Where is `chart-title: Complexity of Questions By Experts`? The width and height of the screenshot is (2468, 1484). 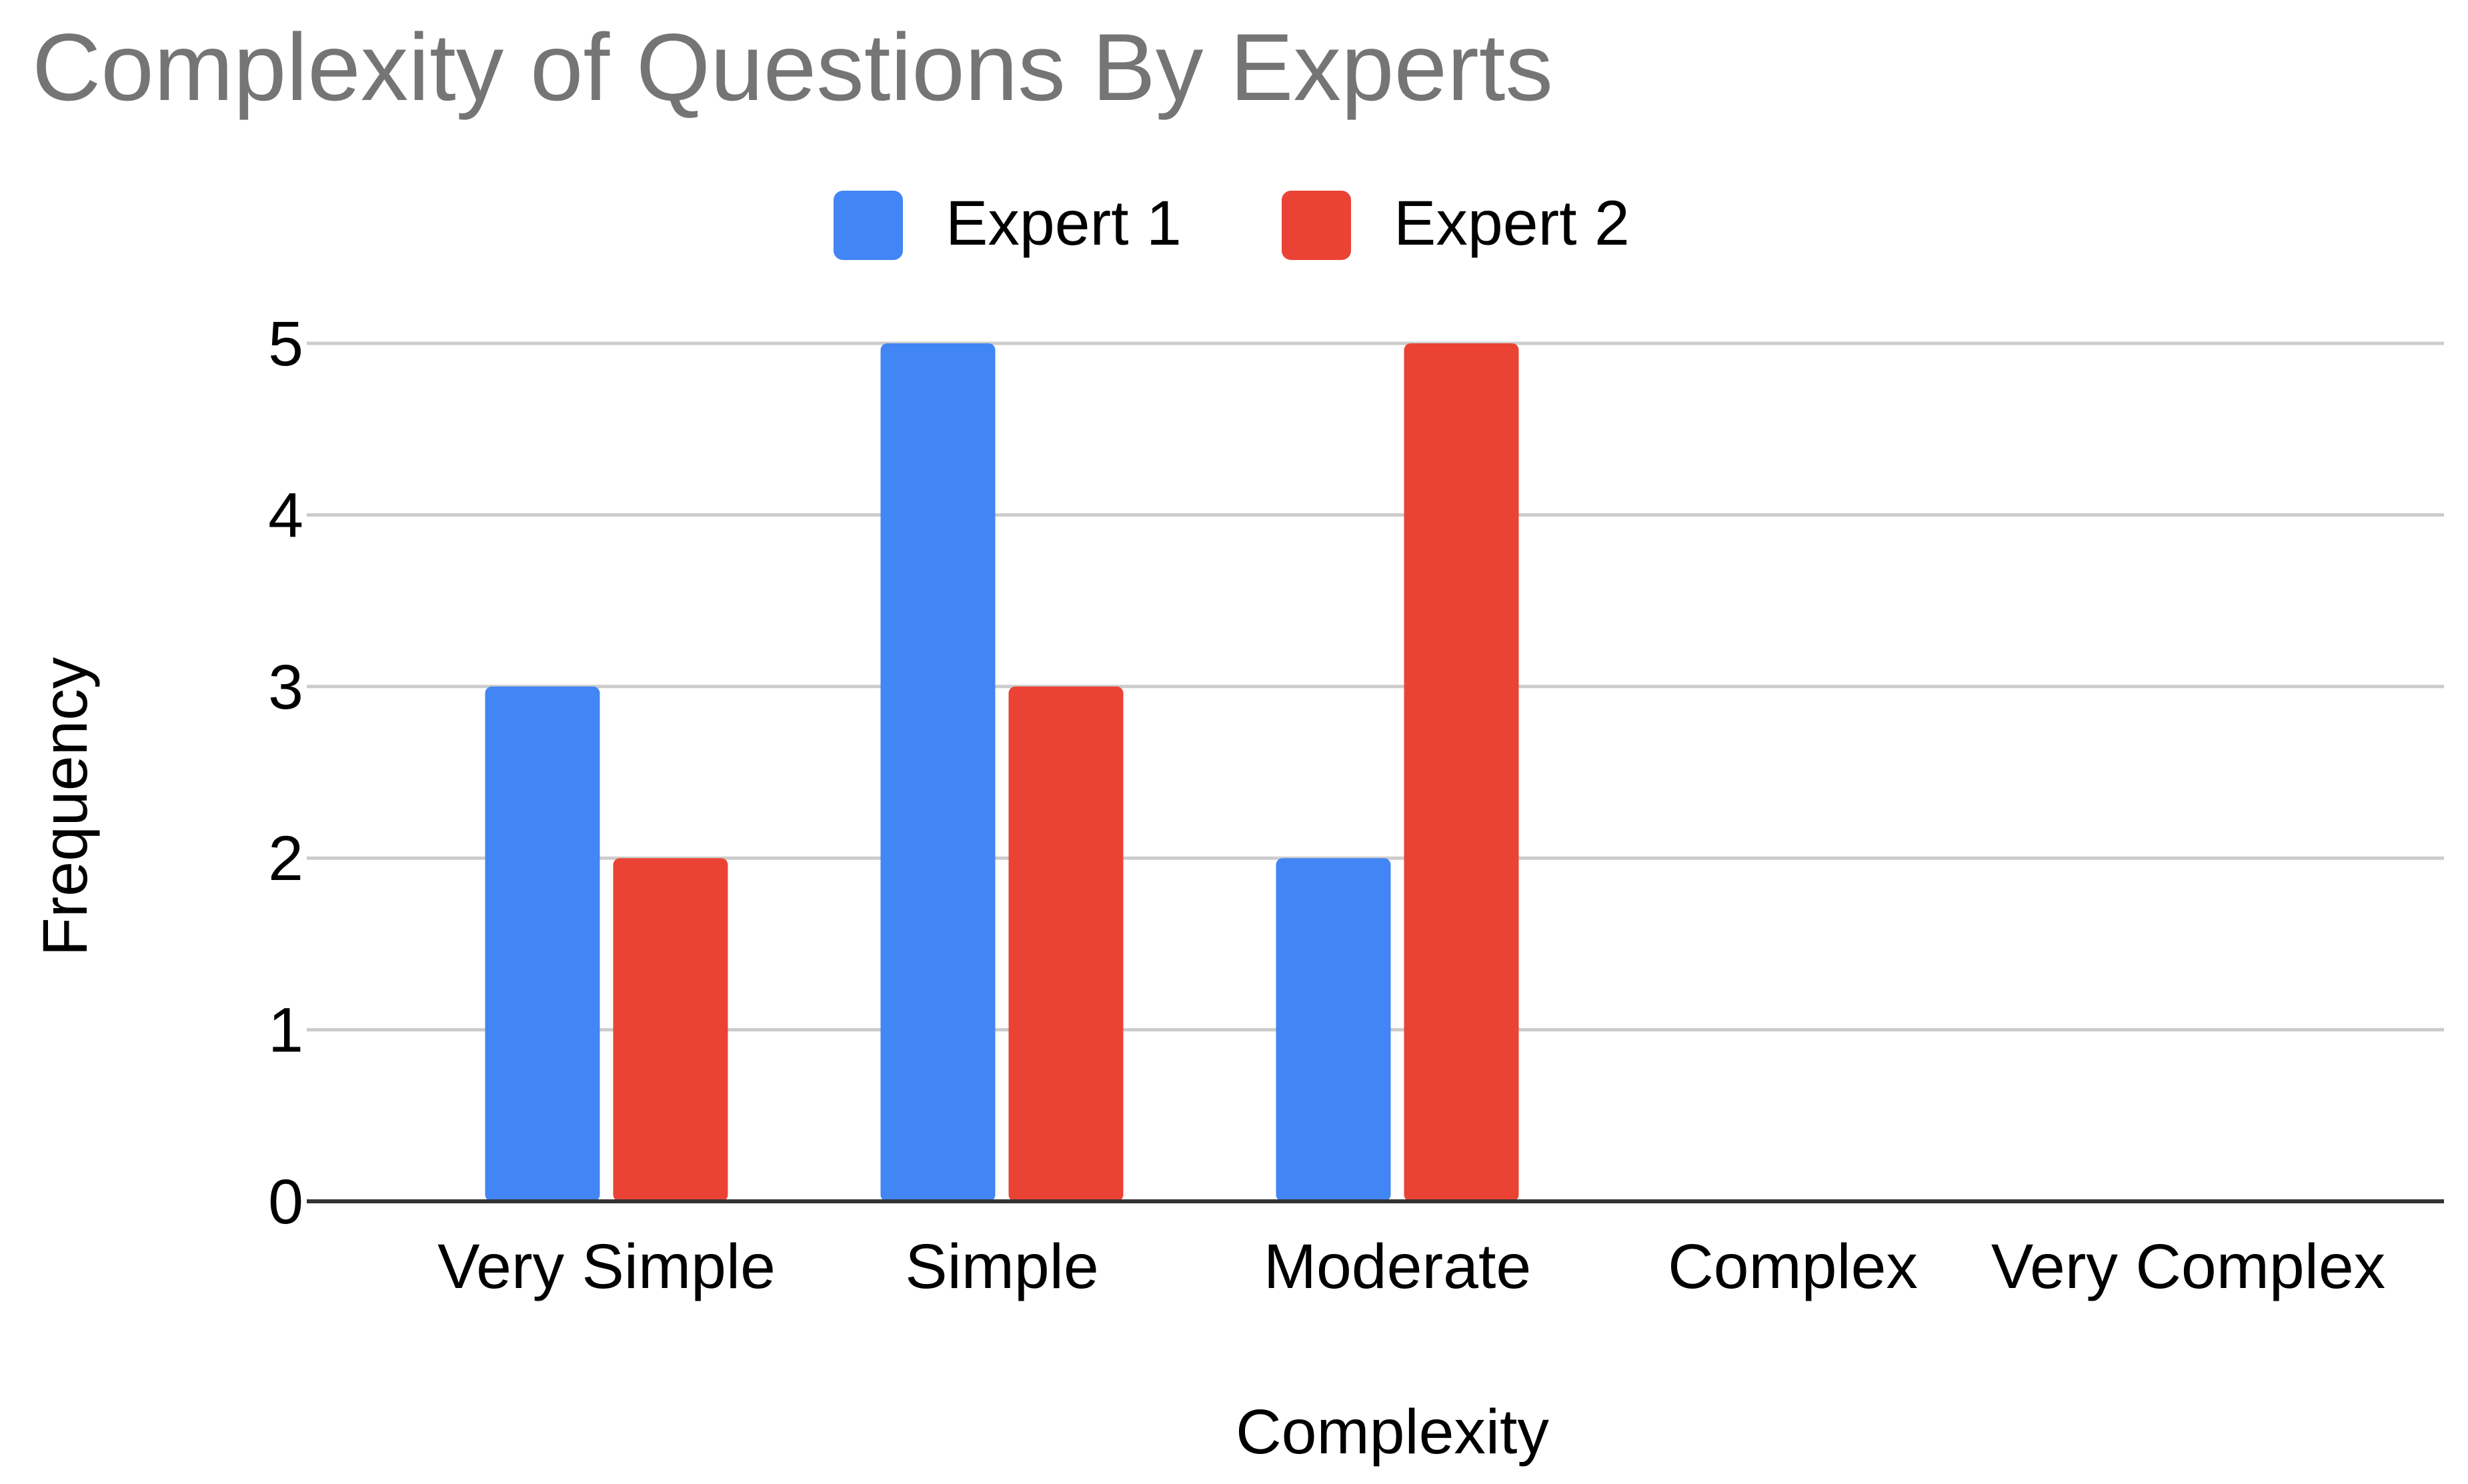 chart-title: Complexity of Questions By Experts is located at coordinates (792, 68).